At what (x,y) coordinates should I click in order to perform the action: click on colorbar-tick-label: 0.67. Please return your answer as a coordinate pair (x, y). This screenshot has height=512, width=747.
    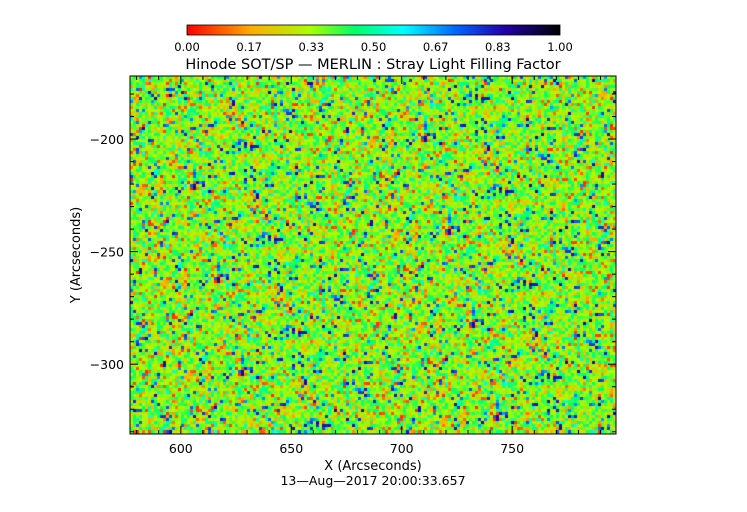
    Looking at the image, I should click on (436, 47).